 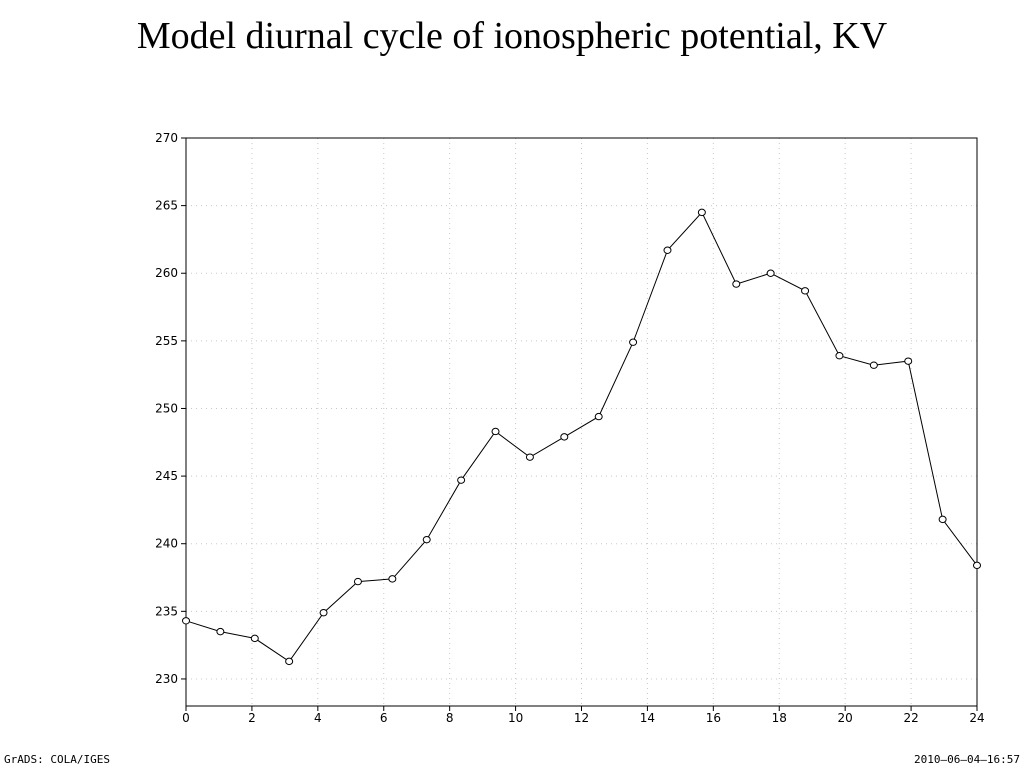 What do you see at coordinates (166, 273) in the screenshot?
I see `y-tick-label: 260` at bounding box center [166, 273].